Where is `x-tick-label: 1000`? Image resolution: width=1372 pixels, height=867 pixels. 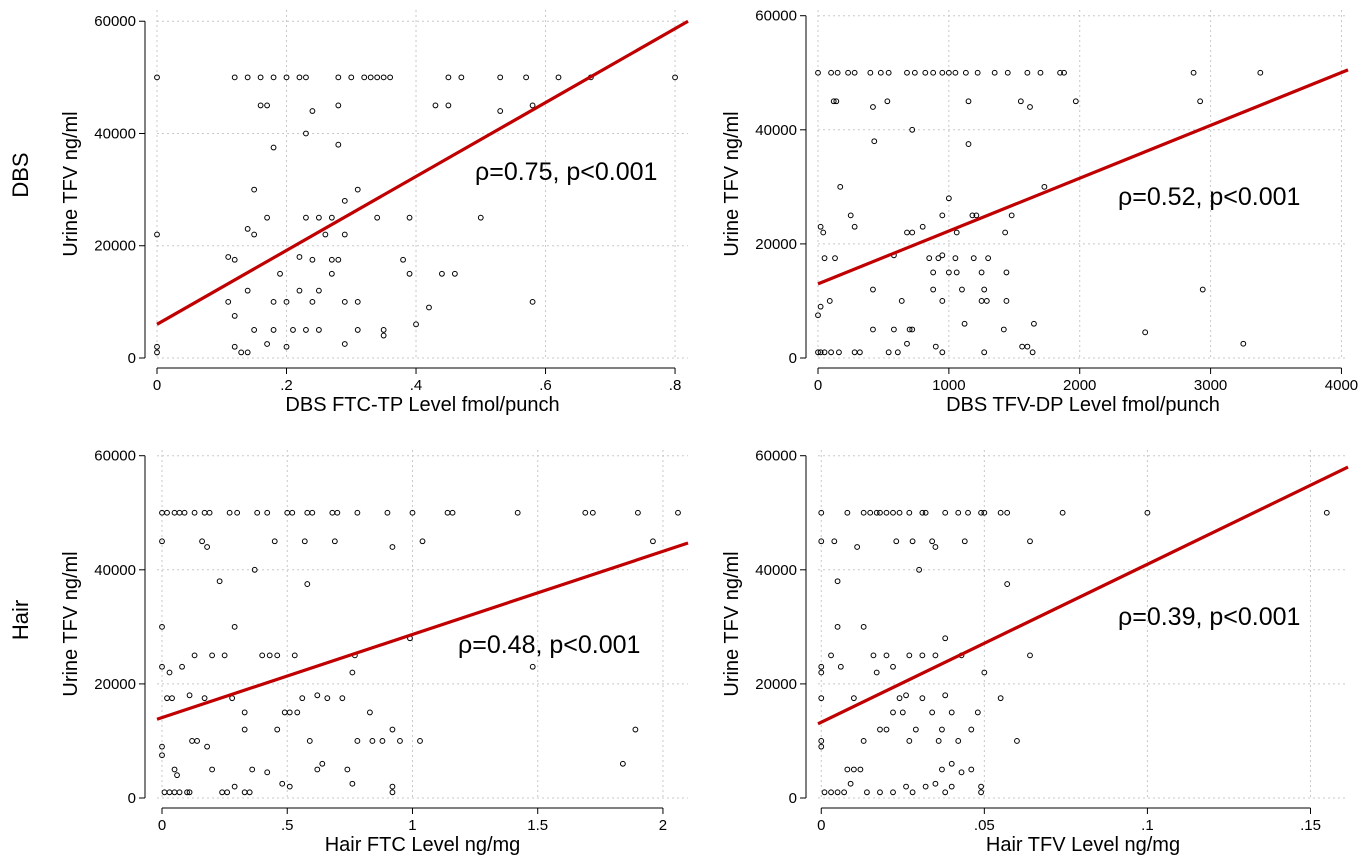 x-tick-label: 1000 is located at coordinates (948, 385).